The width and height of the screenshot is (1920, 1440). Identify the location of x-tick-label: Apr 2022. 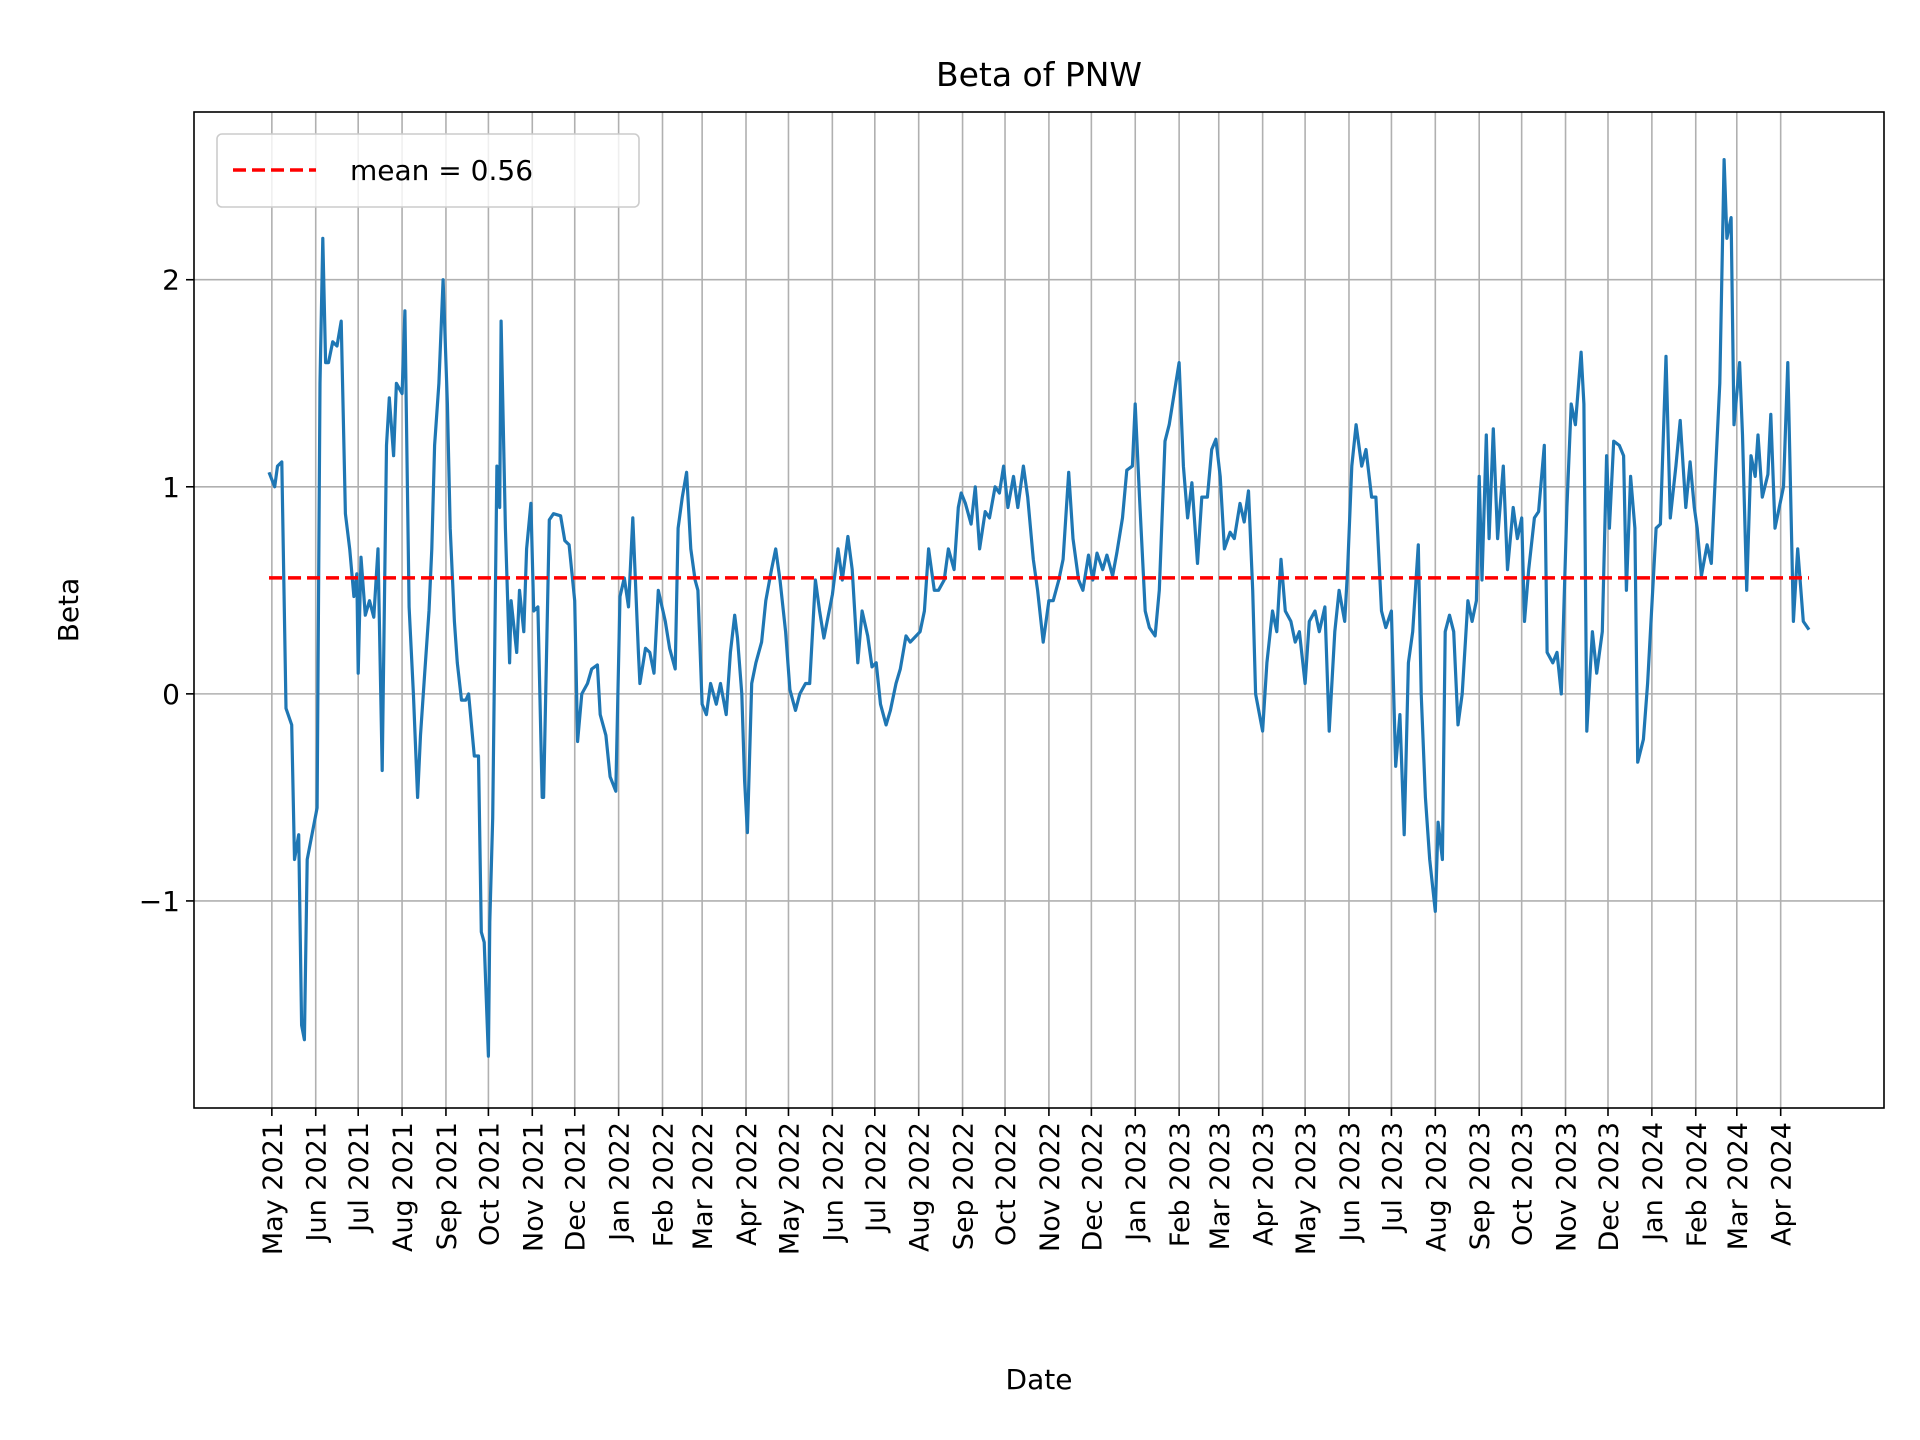
(747, 1184).